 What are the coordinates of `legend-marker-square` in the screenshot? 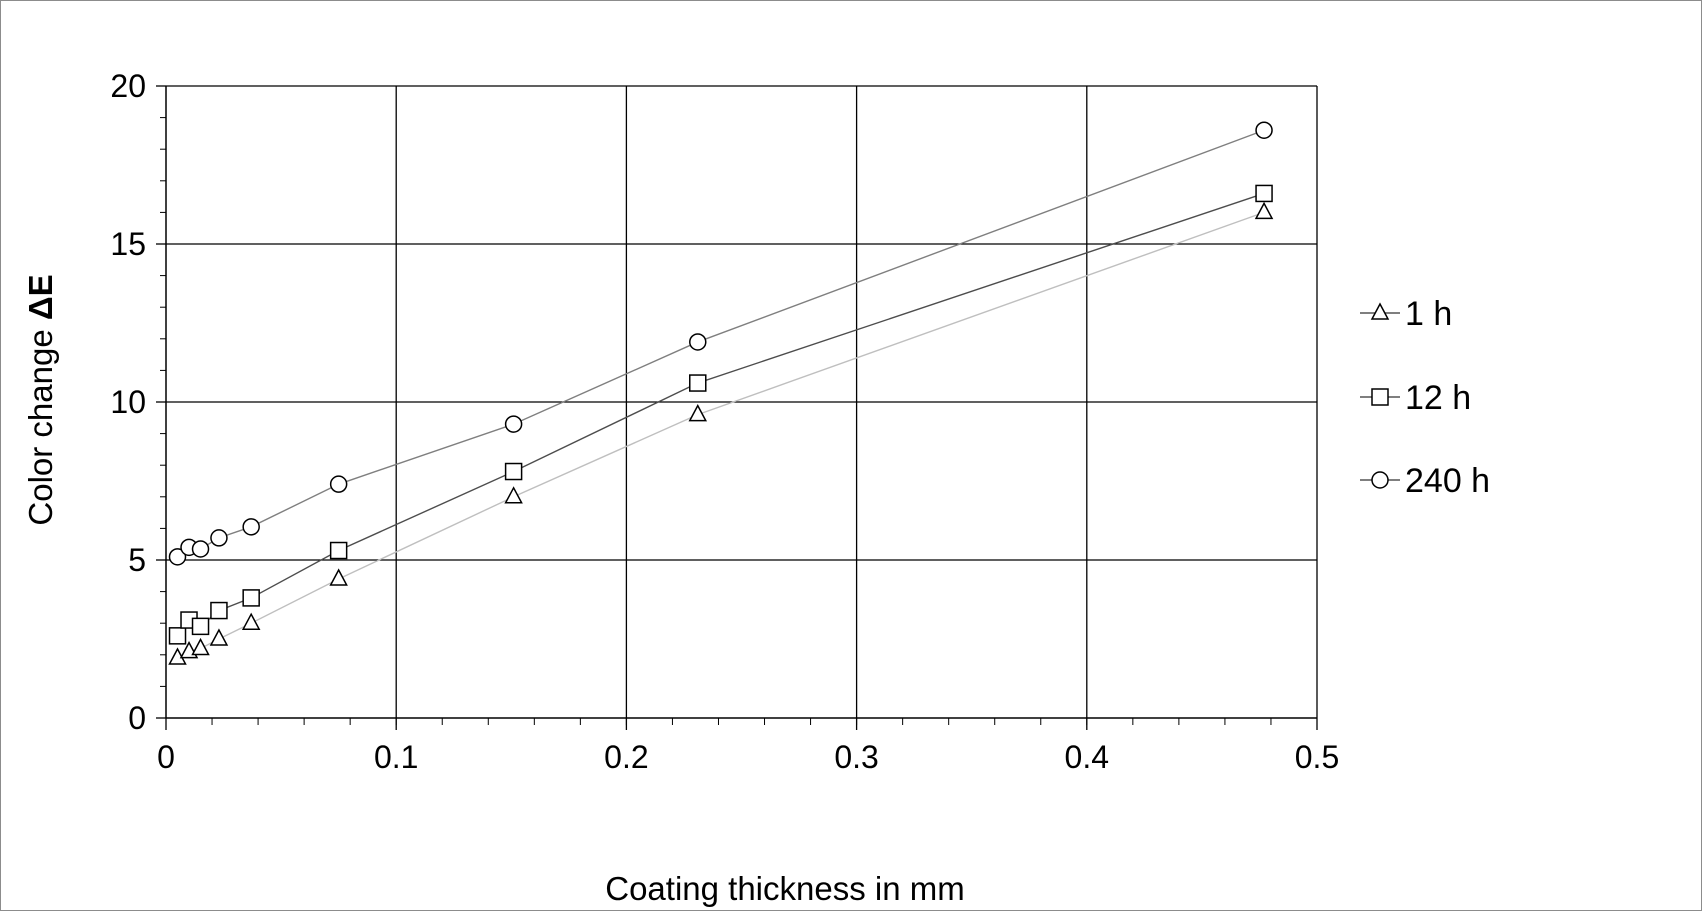 It's located at (1380, 397).